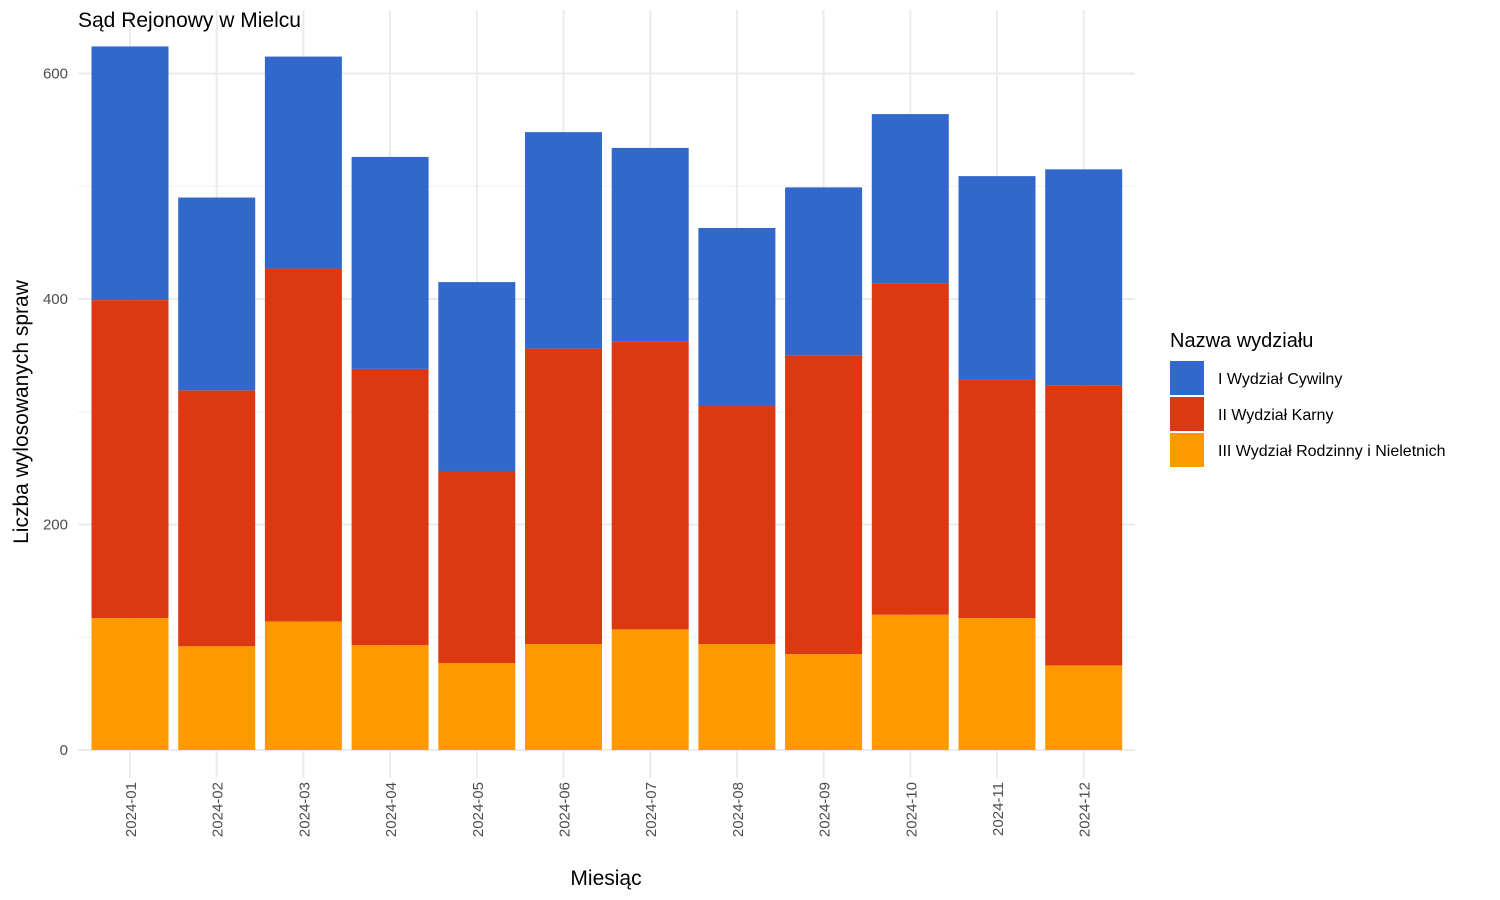 The height and width of the screenshot is (900, 1500). What do you see at coordinates (21, 411) in the screenshot?
I see `y-axis-title: Liczba wylosowanych spraw` at bounding box center [21, 411].